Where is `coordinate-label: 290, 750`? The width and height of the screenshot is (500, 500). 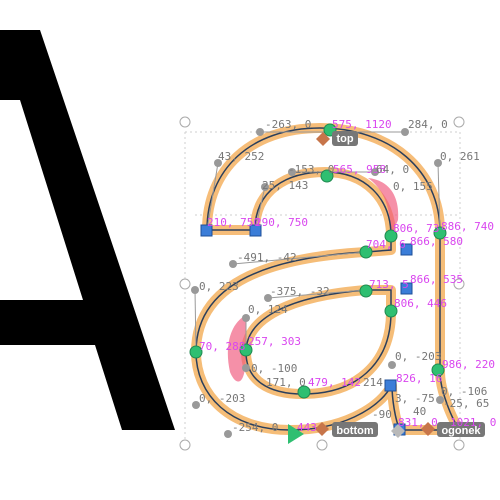
coordinate-label: 290, 750 is located at coordinates (281, 222).